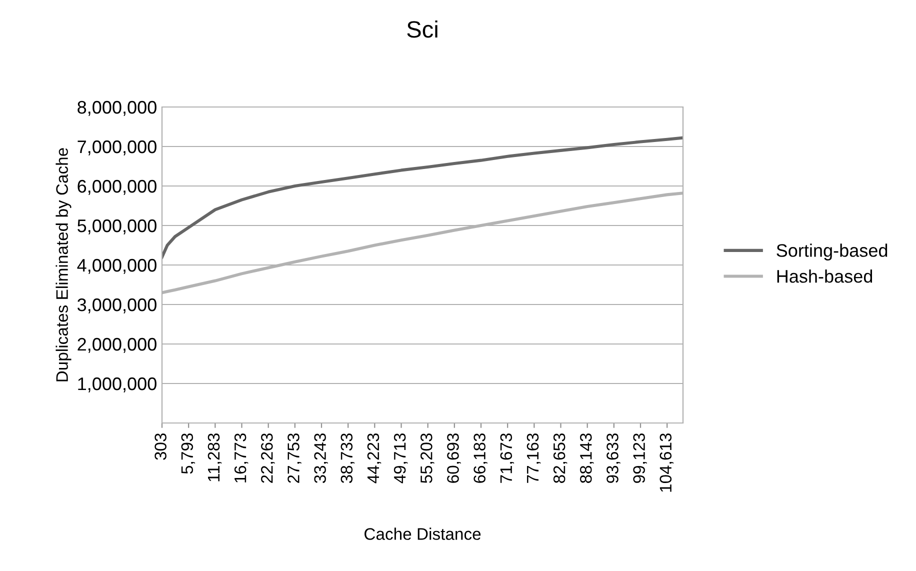  Describe the element at coordinates (832, 252) in the screenshot. I see `legend-label: Sorting-based` at that location.